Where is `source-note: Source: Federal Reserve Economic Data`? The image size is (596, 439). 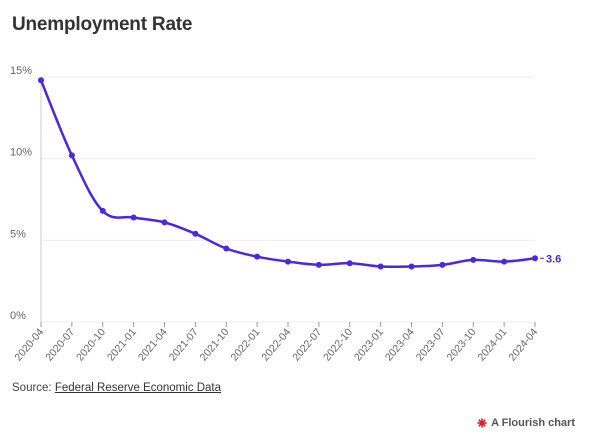
source-note: Source: Federal Reserve Economic Data is located at coordinates (116, 388).